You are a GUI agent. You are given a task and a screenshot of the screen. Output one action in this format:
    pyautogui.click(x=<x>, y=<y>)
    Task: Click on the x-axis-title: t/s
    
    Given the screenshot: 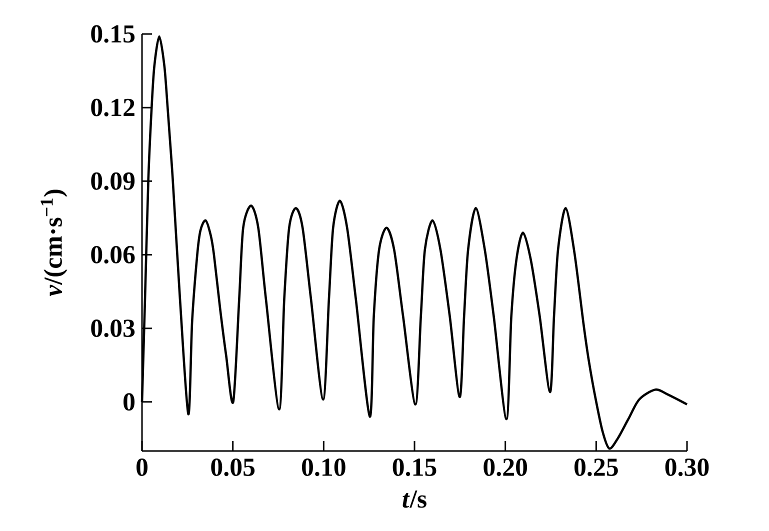 What is the action you would take?
    pyautogui.click(x=414, y=499)
    